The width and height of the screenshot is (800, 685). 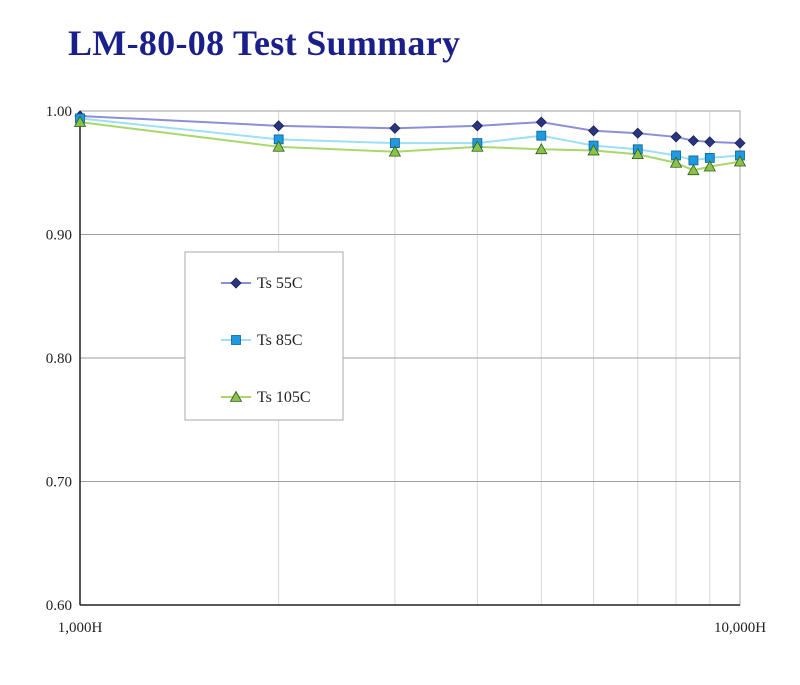 I want to click on chart-title: LM-80-08 Test Summary, so click(x=264, y=43).